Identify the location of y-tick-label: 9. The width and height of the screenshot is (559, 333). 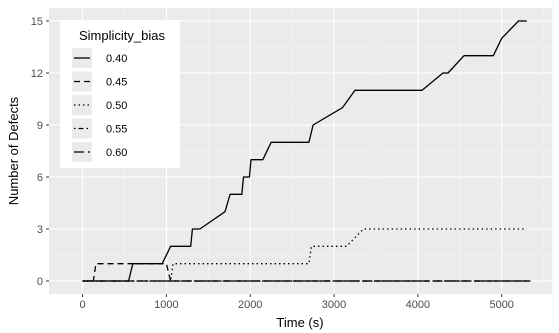
(40, 126).